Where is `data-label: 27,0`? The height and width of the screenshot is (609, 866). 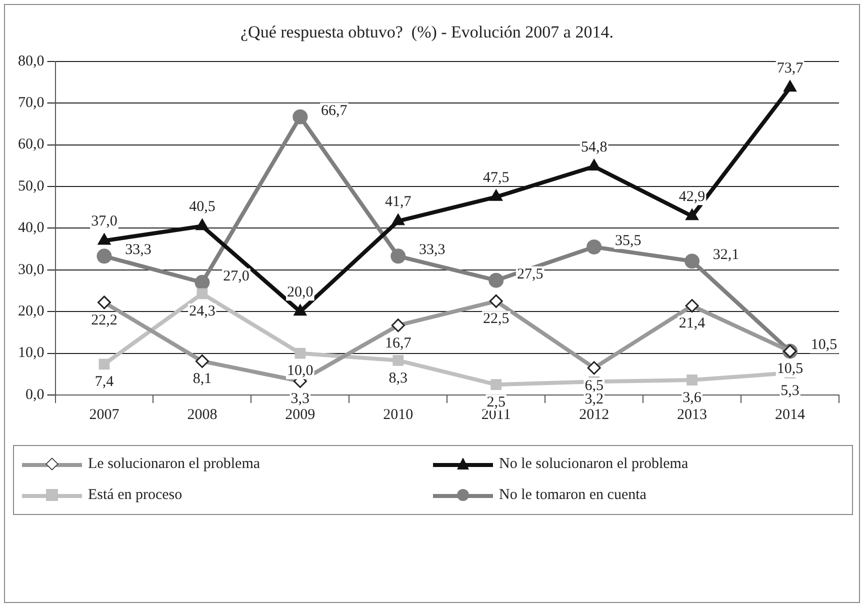 data-label: 27,0 is located at coordinates (236, 276).